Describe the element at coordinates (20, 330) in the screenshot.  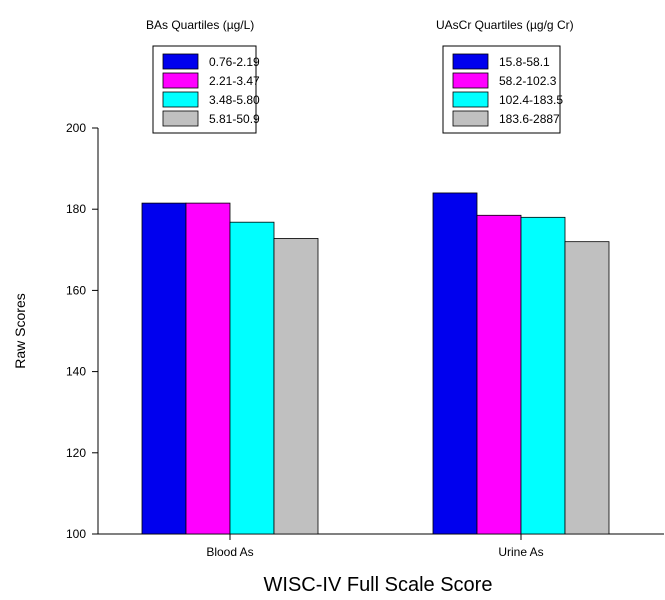
I see `y-axis-label: Raw Scores` at that location.